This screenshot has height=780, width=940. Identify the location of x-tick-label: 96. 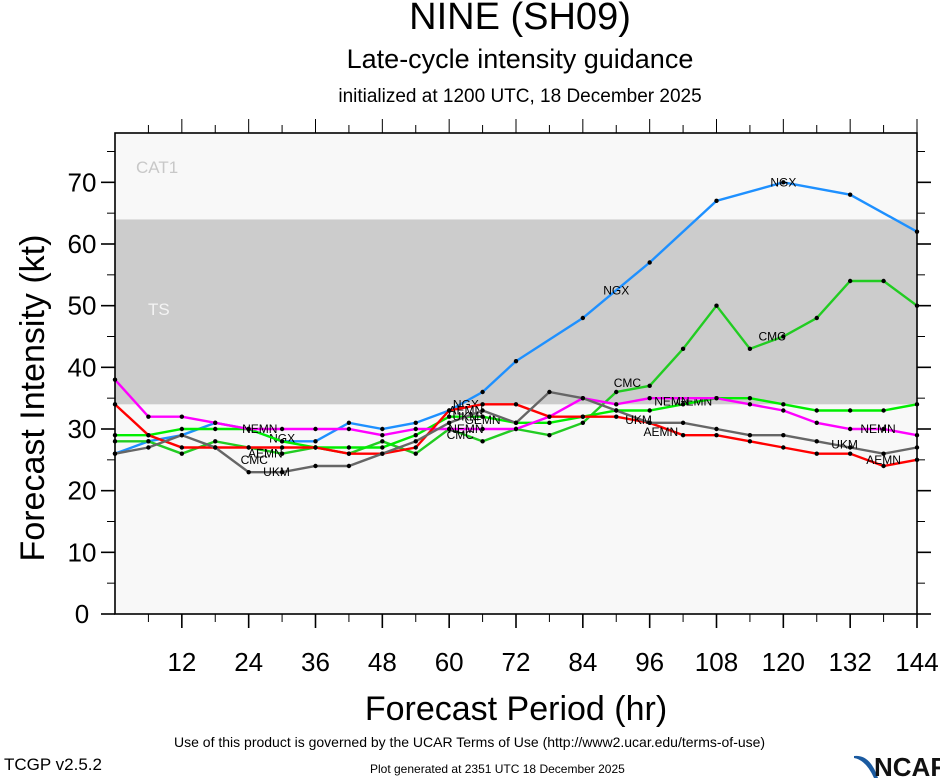
(649, 662).